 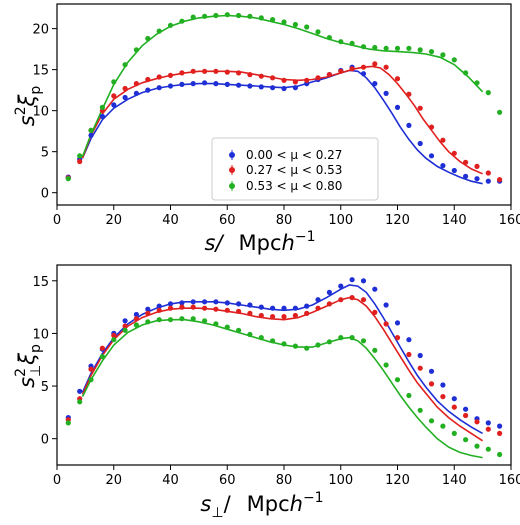 I want to click on y-tick-label: 10, so click(x=40, y=112).